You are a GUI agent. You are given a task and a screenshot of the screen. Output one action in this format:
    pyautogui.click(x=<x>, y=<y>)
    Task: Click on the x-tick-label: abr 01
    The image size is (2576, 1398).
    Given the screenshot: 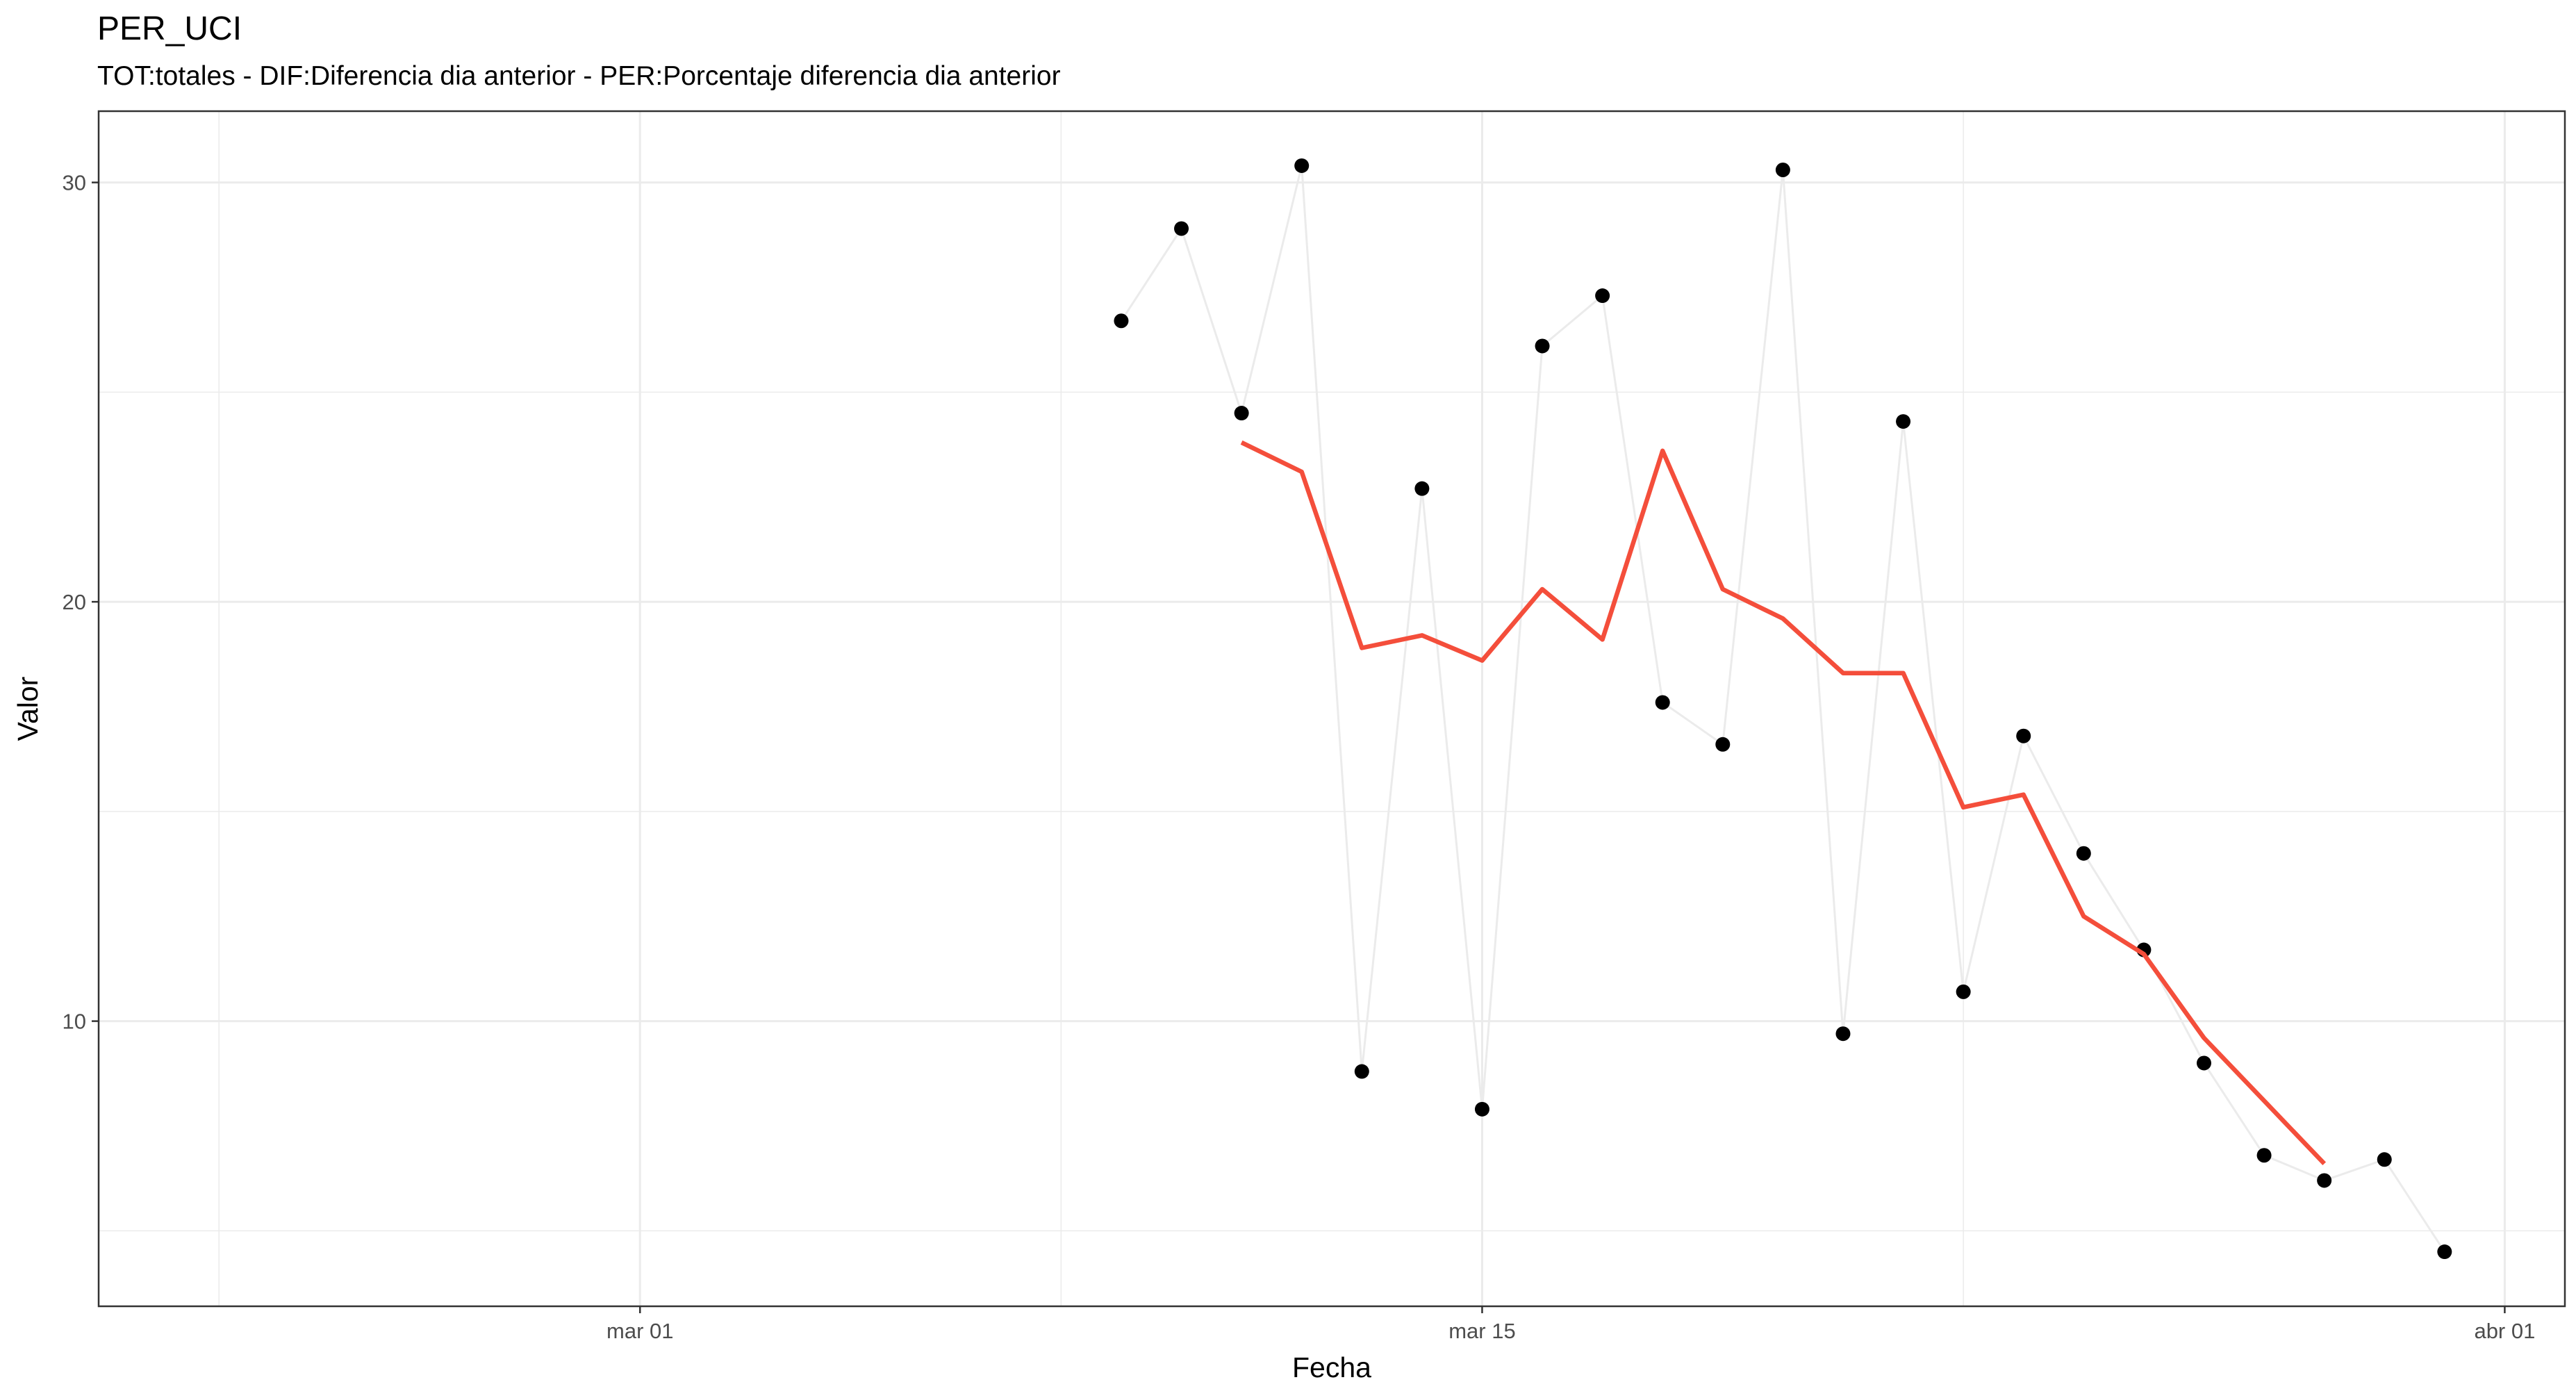 What is the action you would take?
    pyautogui.click(x=2505, y=1331)
    